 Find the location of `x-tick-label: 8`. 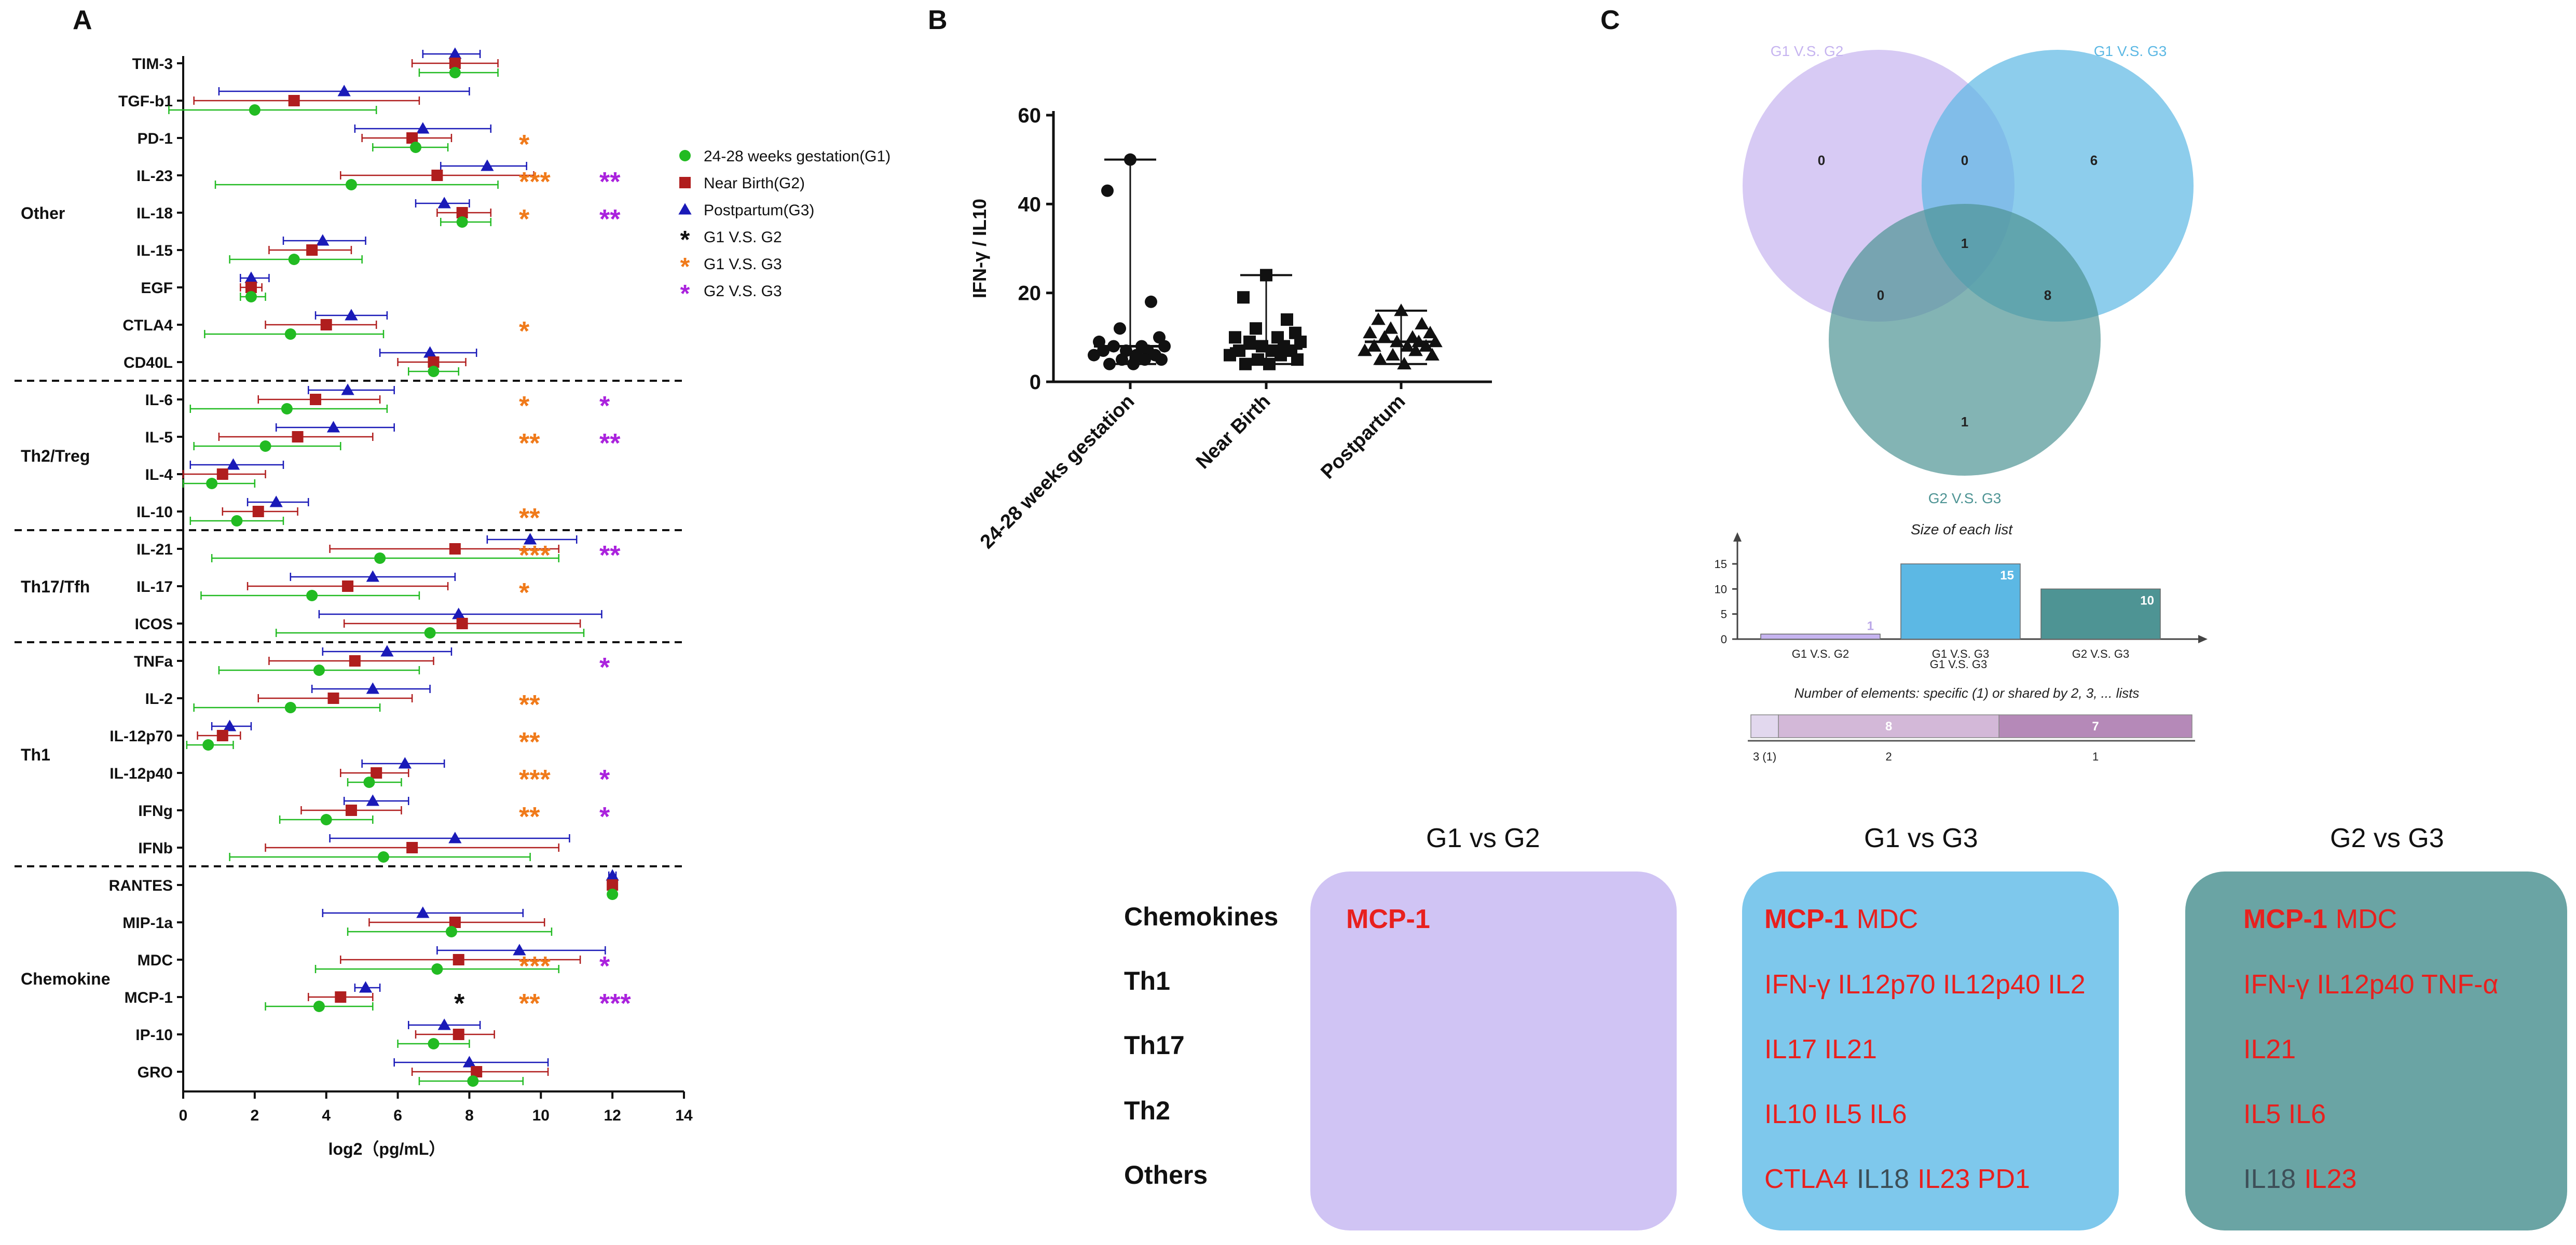

x-tick-label: 8 is located at coordinates (469, 1116).